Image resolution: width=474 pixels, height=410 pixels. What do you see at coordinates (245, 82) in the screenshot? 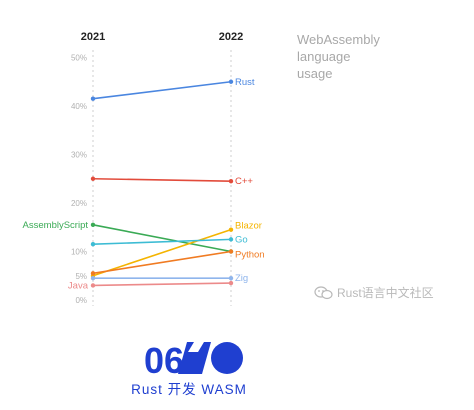
I see `series-label: Rust` at bounding box center [245, 82].